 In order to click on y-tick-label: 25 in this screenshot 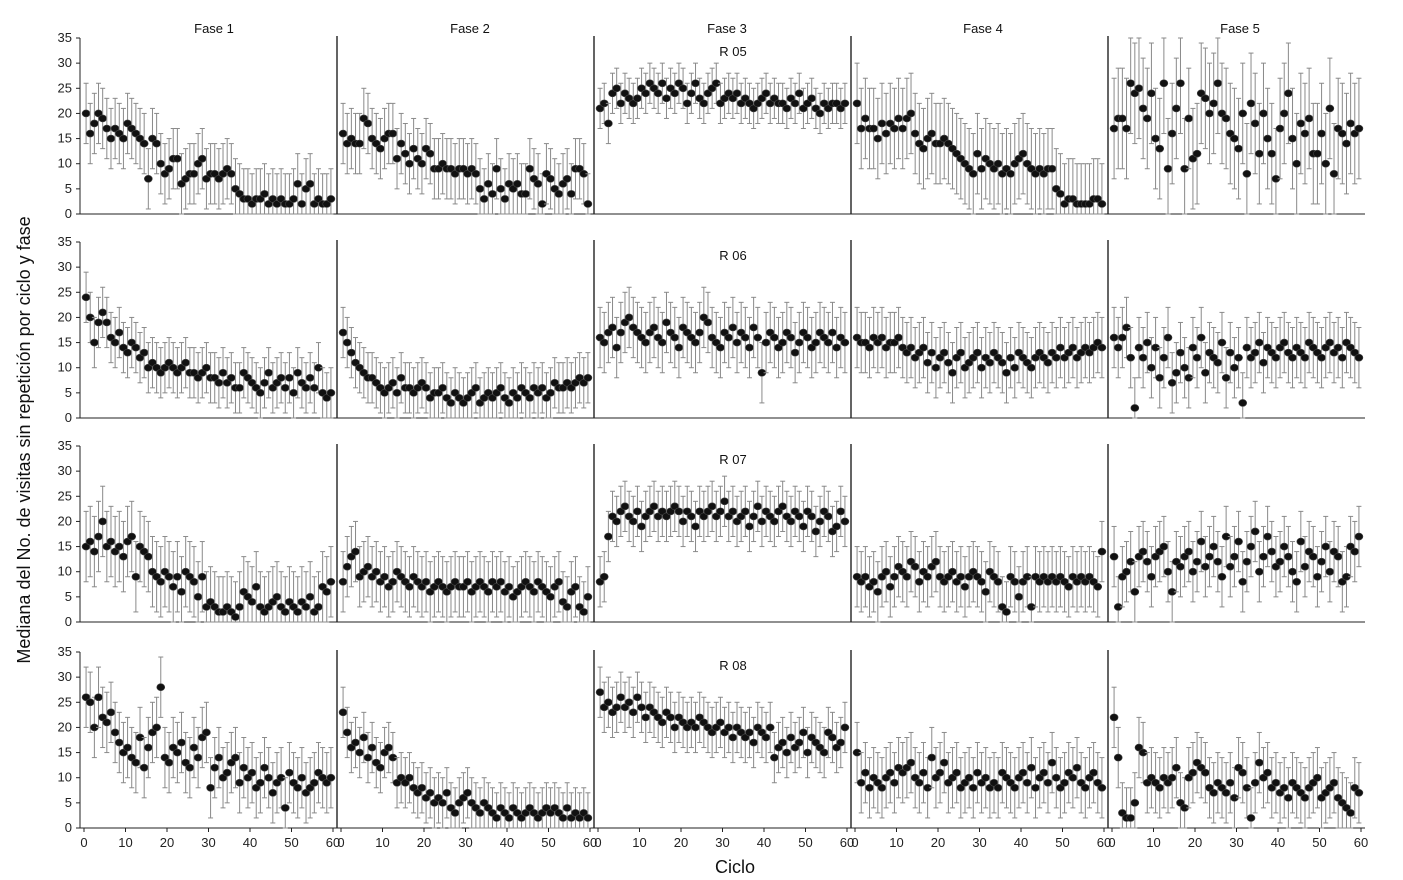, I will do `click(65, 291)`.